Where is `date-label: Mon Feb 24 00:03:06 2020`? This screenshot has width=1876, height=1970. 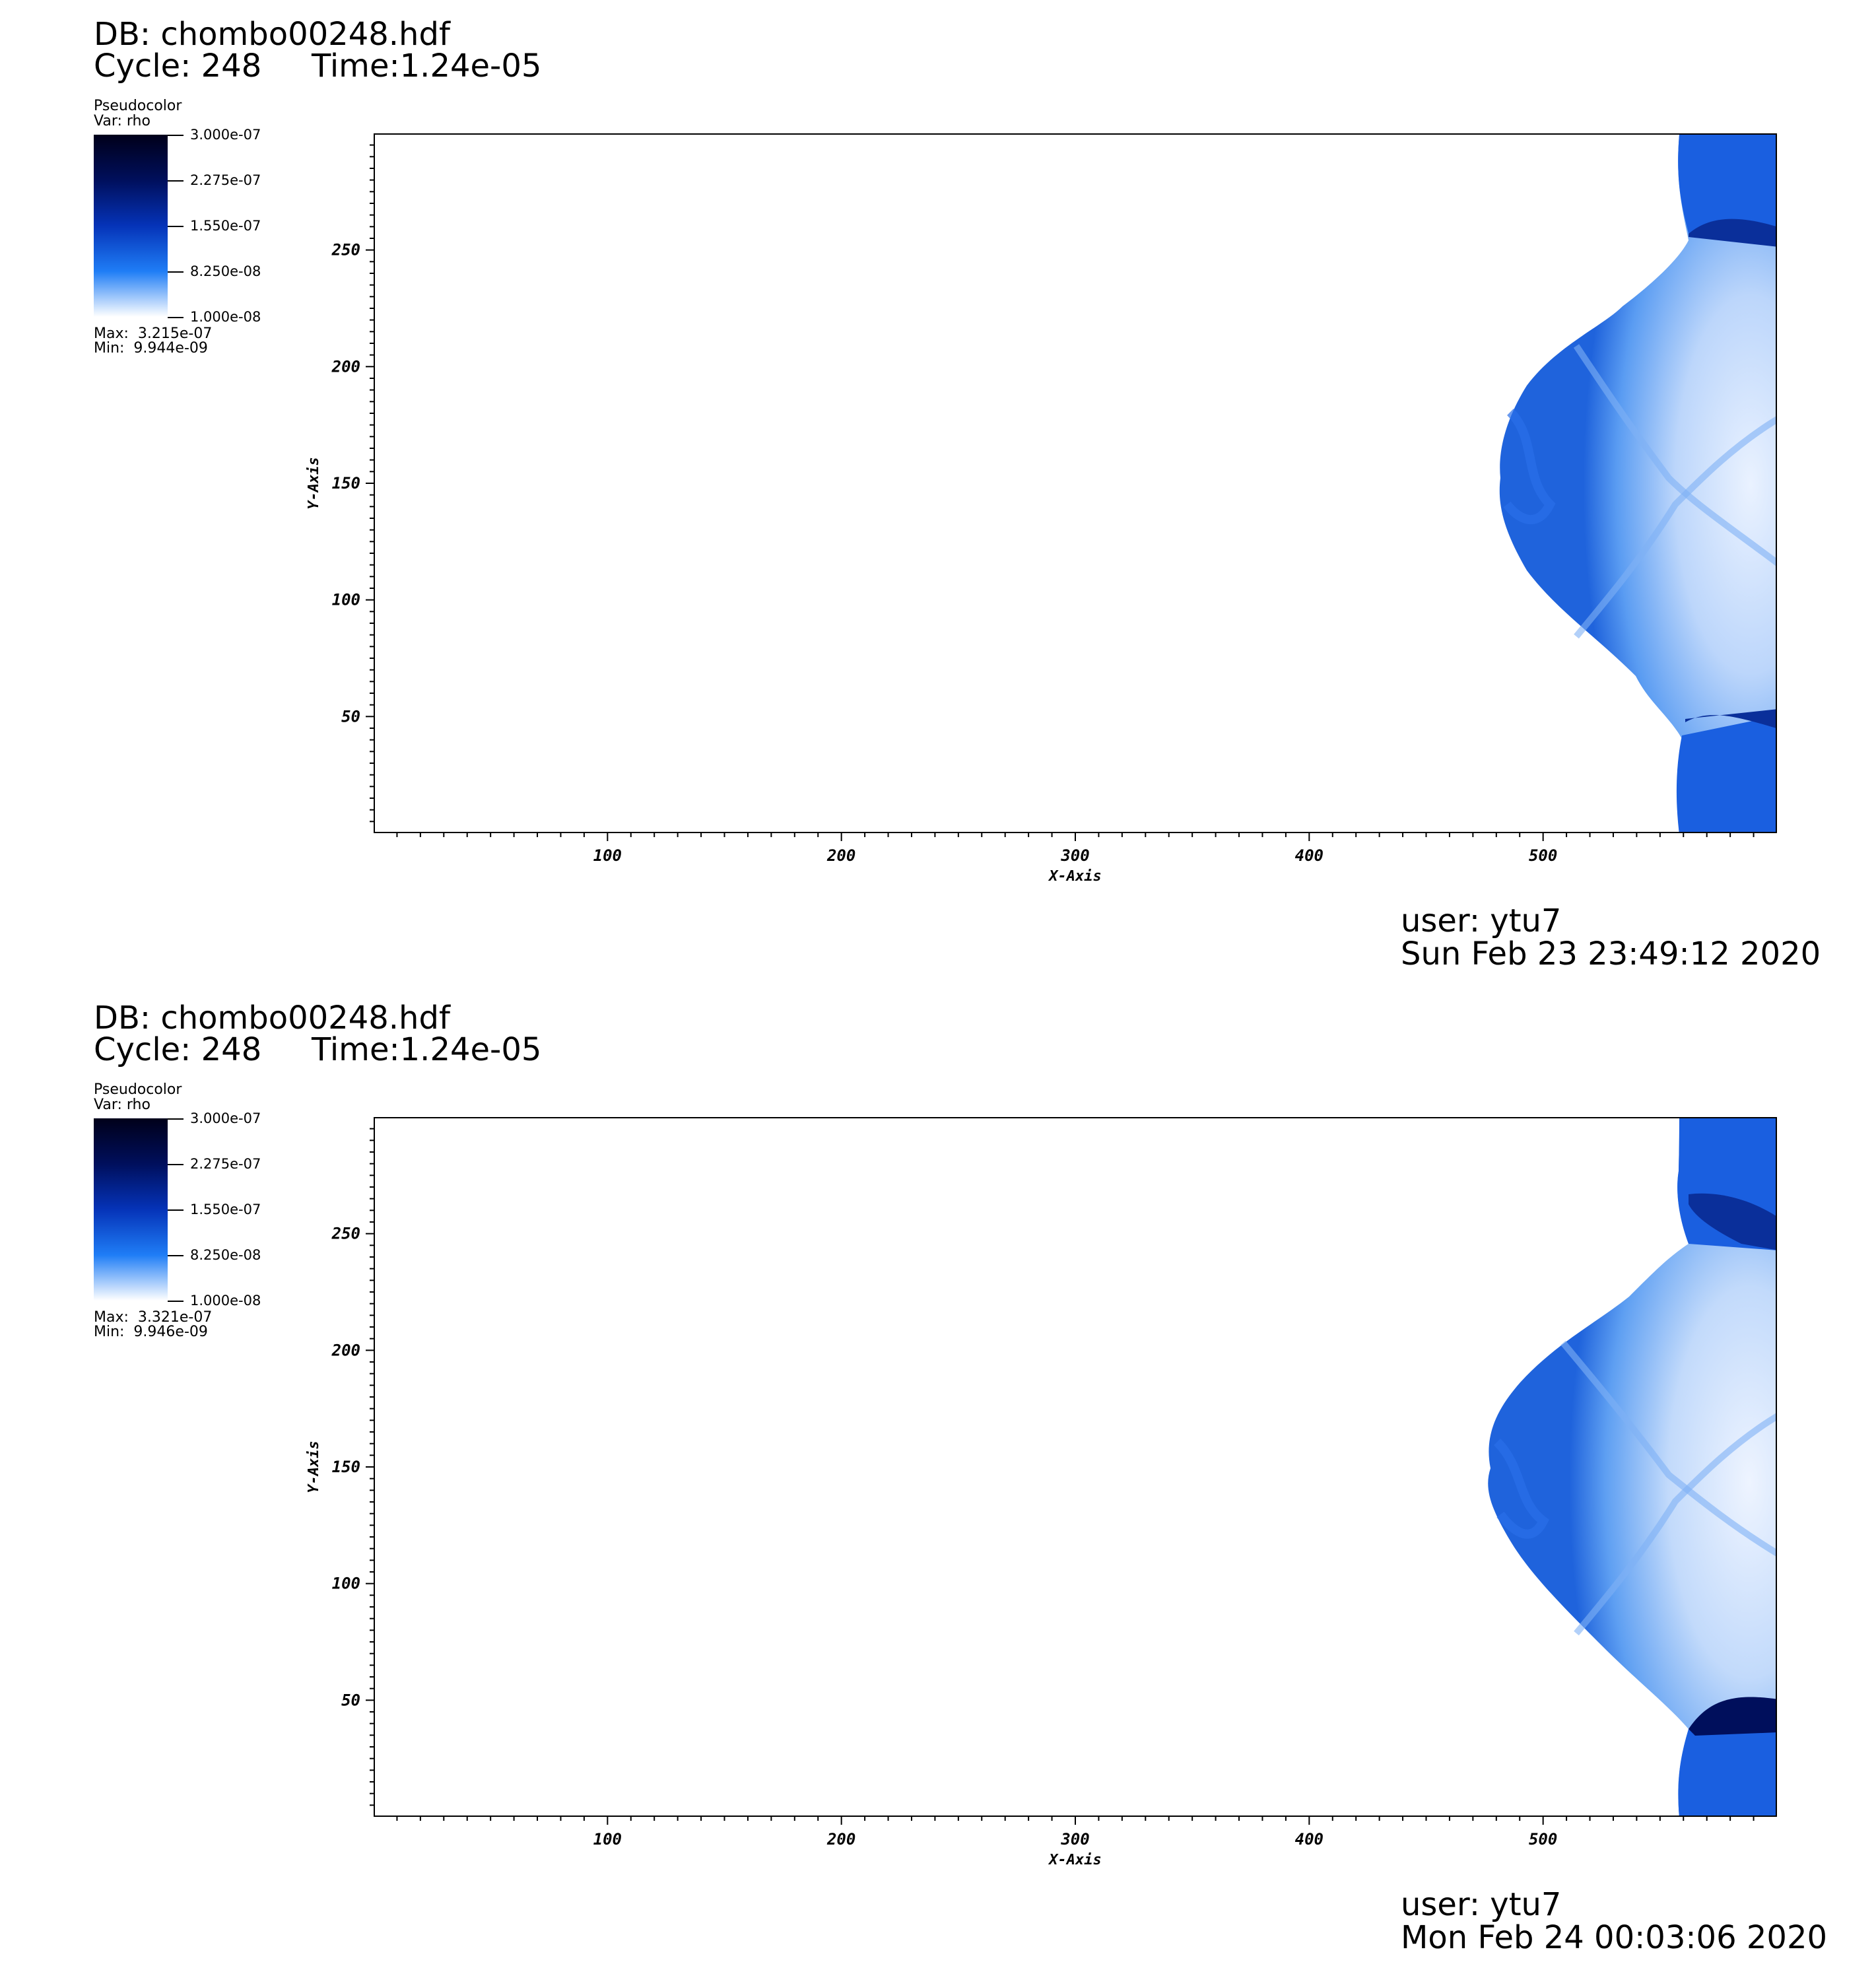 date-label: Mon Feb 24 00:03:06 2020 is located at coordinates (1614, 1938).